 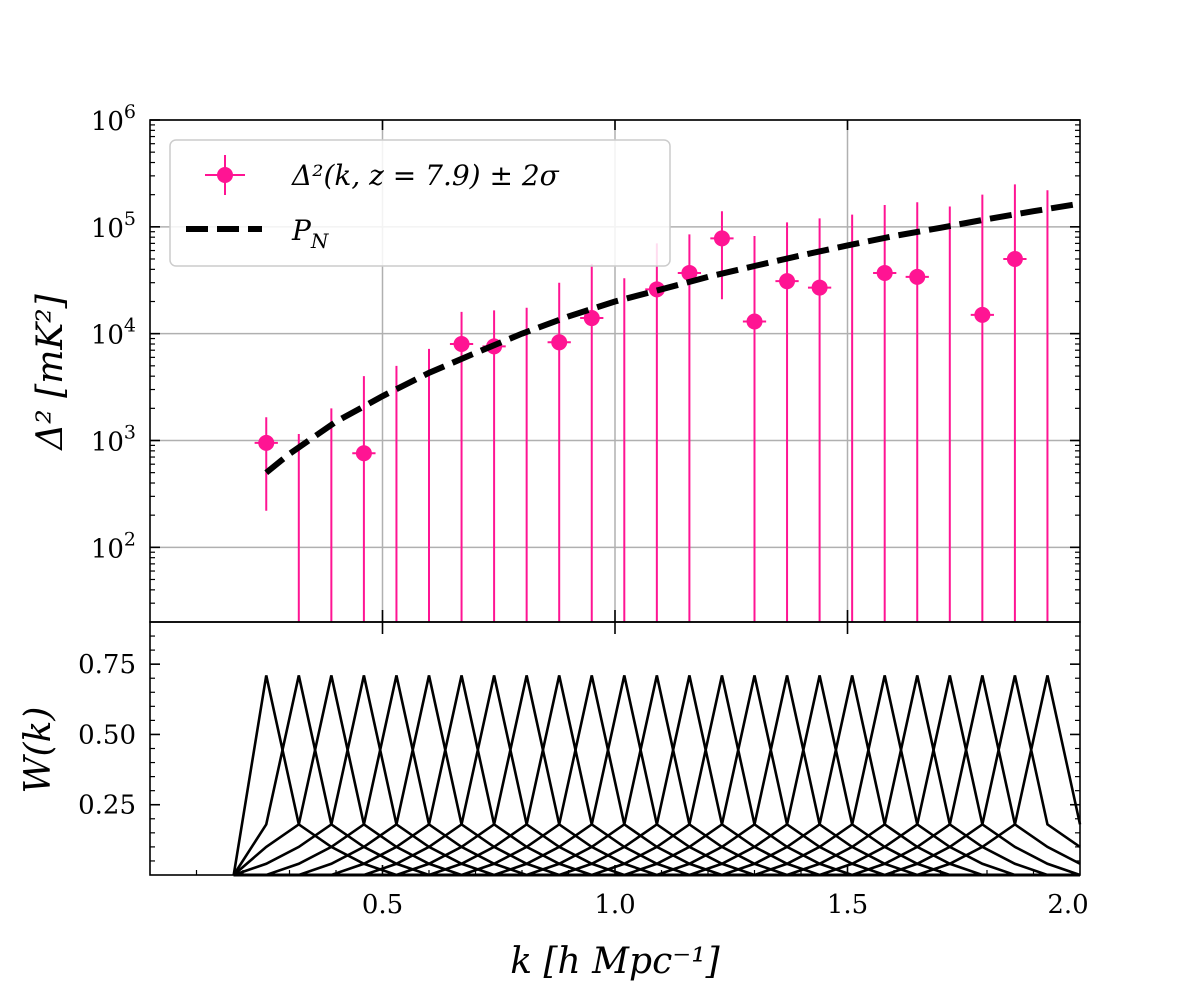 What do you see at coordinates (1067, 905) in the screenshot?
I see `x-tick-label: 2.0` at bounding box center [1067, 905].